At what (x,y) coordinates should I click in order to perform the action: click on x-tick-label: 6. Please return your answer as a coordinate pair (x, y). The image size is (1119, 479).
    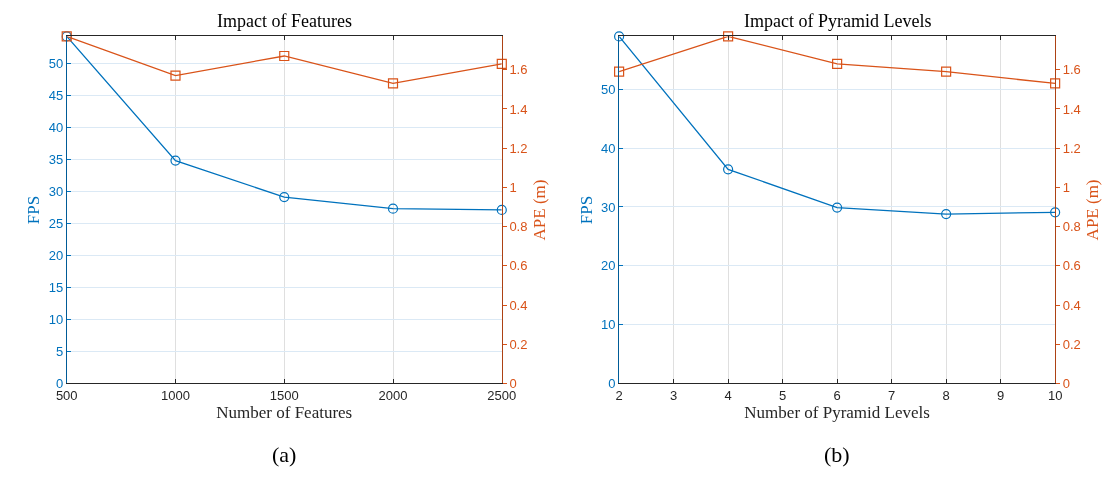
    Looking at the image, I should click on (837, 396).